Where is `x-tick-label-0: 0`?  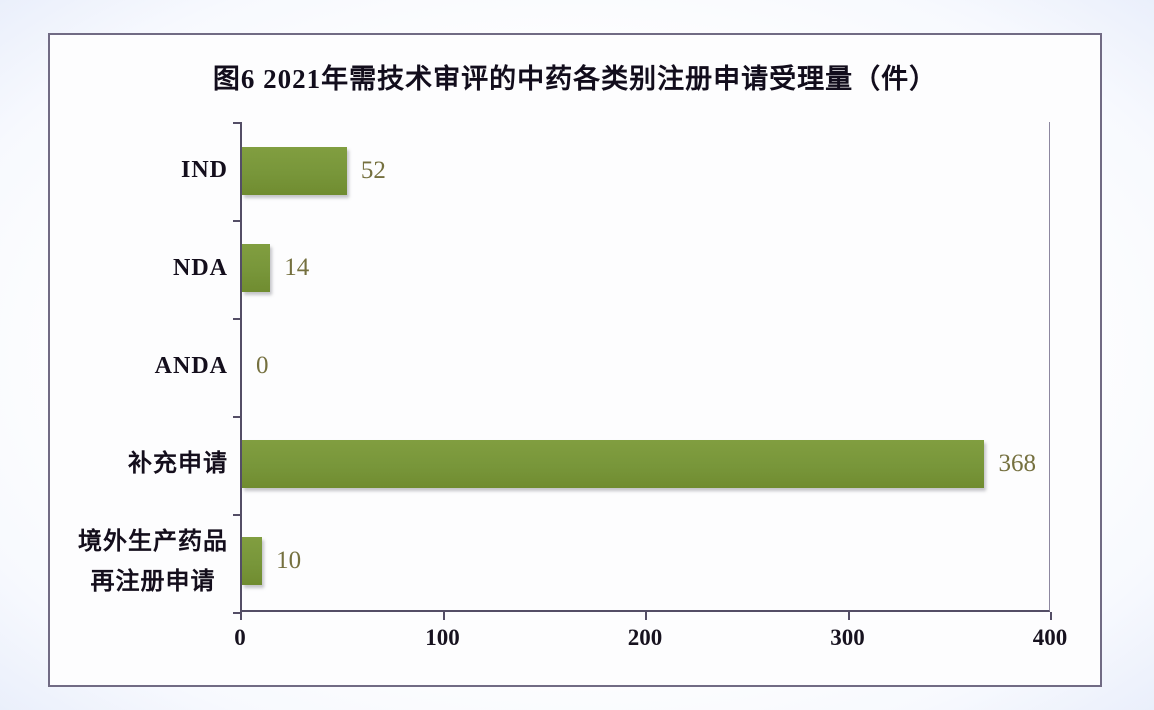 x-tick-label-0: 0 is located at coordinates (240, 637).